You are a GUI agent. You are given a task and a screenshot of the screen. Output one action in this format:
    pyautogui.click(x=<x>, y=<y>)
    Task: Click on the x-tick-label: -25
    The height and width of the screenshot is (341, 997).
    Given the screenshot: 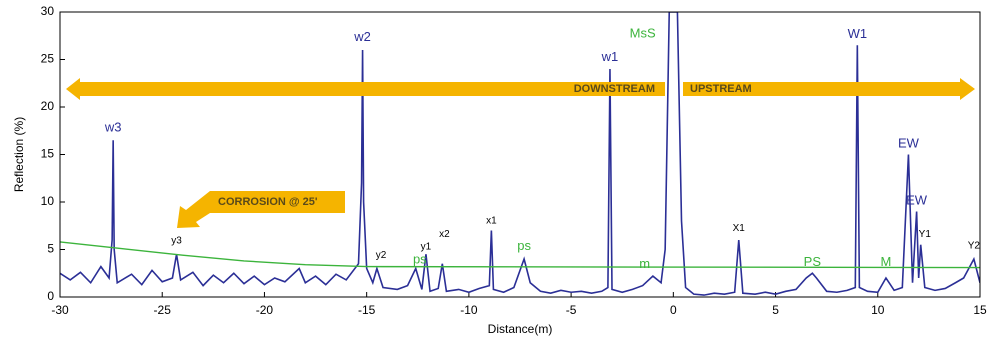 What is the action you would take?
    pyautogui.click(x=163, y=310)
    